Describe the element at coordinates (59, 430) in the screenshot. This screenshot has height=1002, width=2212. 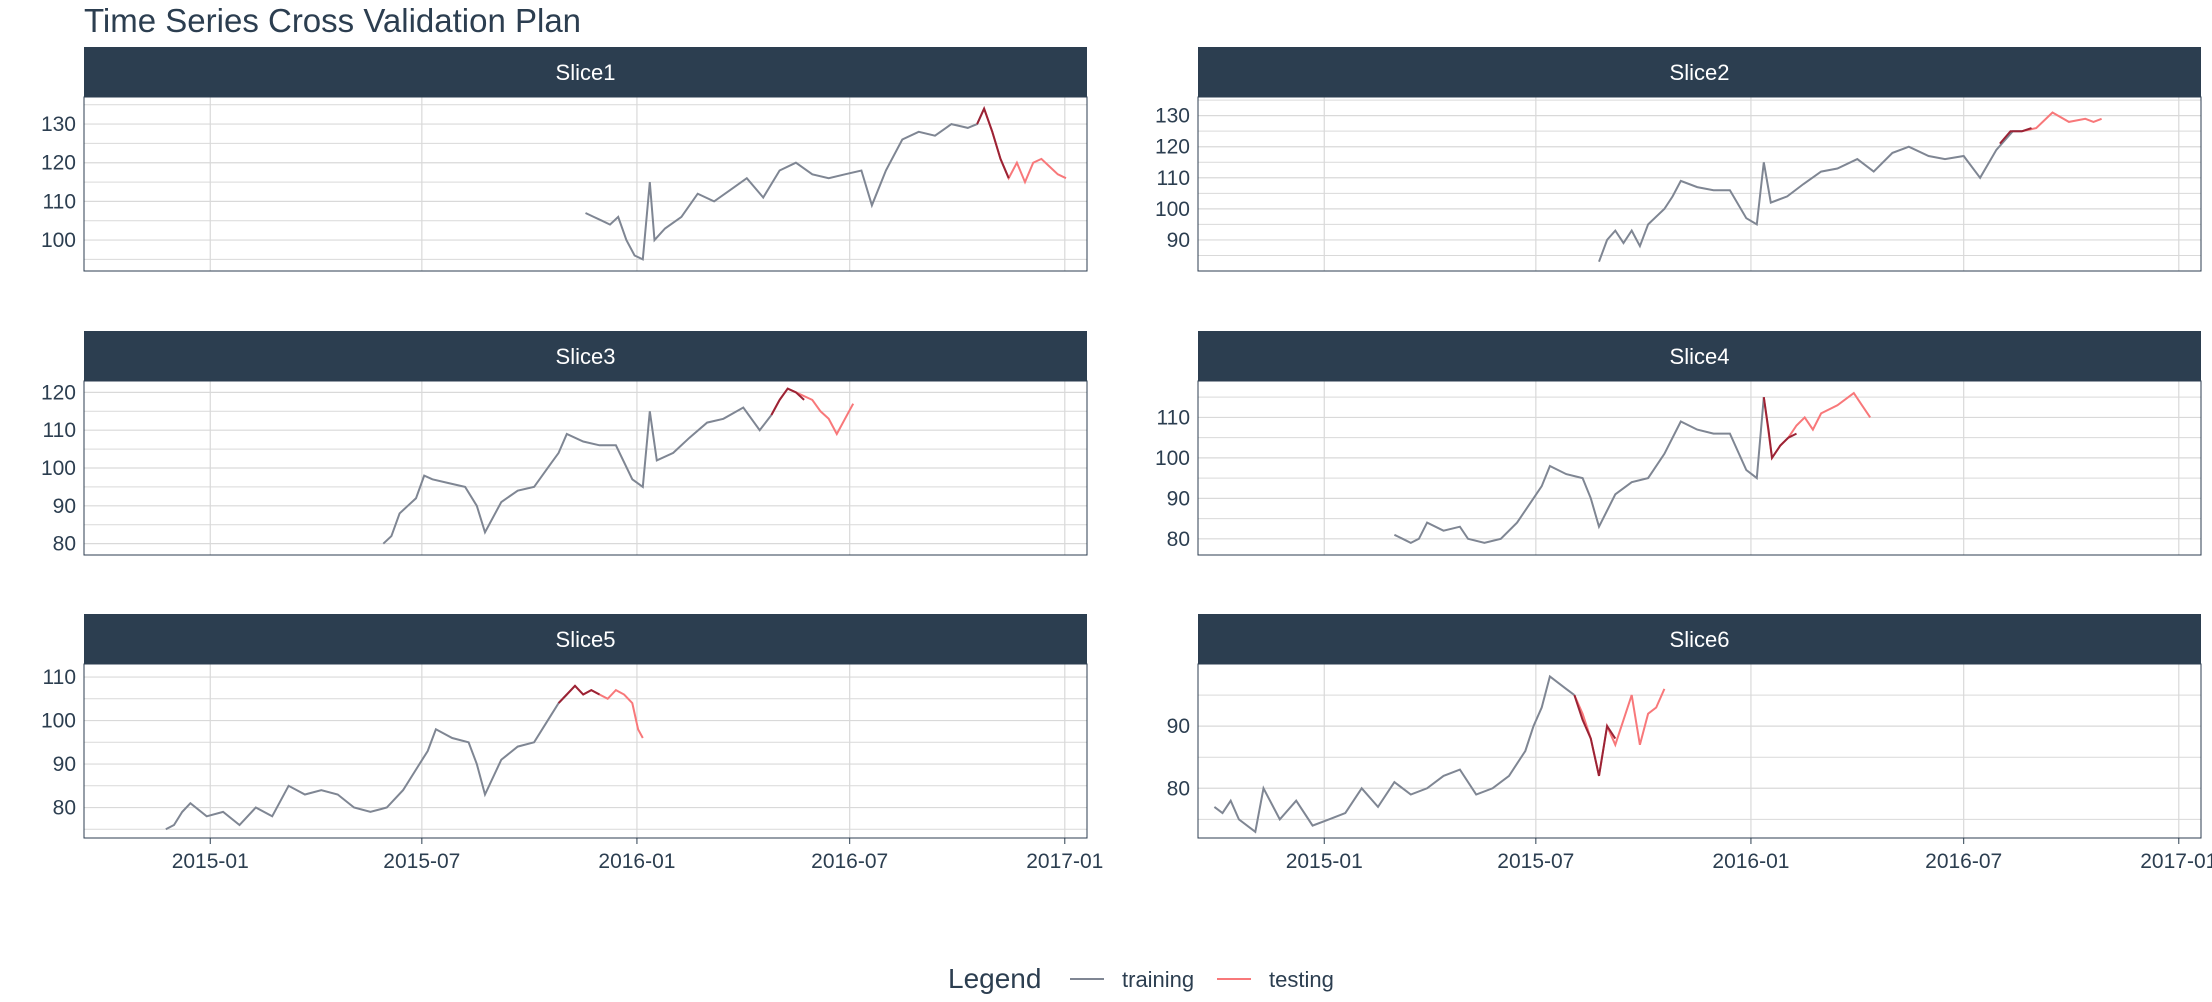
I see `slice3-y-tick-label: 110` at that location.